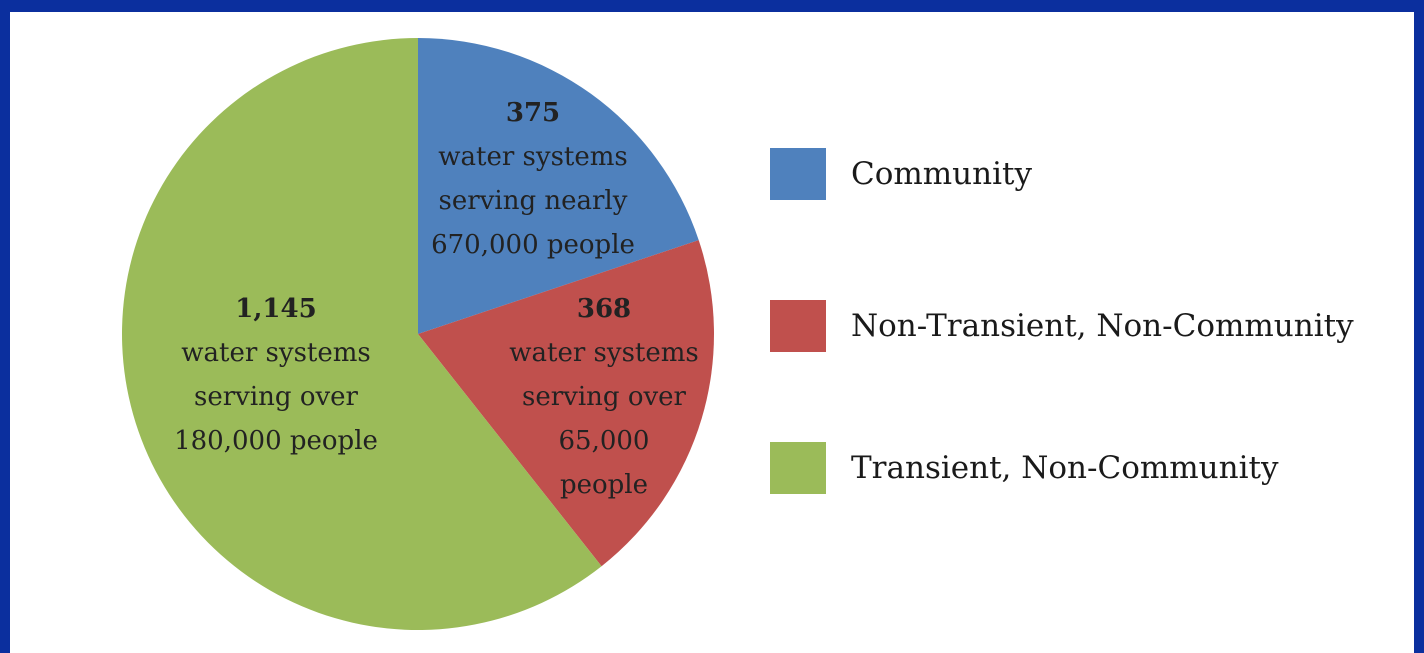 The width and height of the screenshot is (1424, 653). What do you see at coordinates (533, 201) in the screenshot?
I see `slice-description-line: serving nearly` at bounding box center [533, 201].